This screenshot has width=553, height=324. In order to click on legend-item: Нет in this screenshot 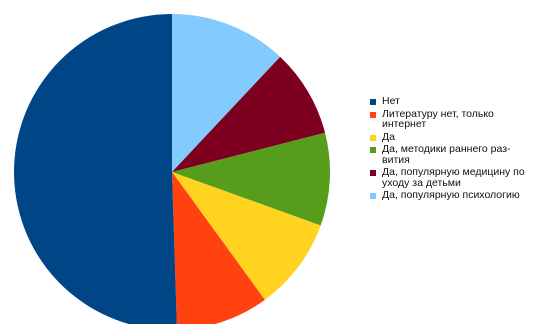, I will do `click(461, 101)`.